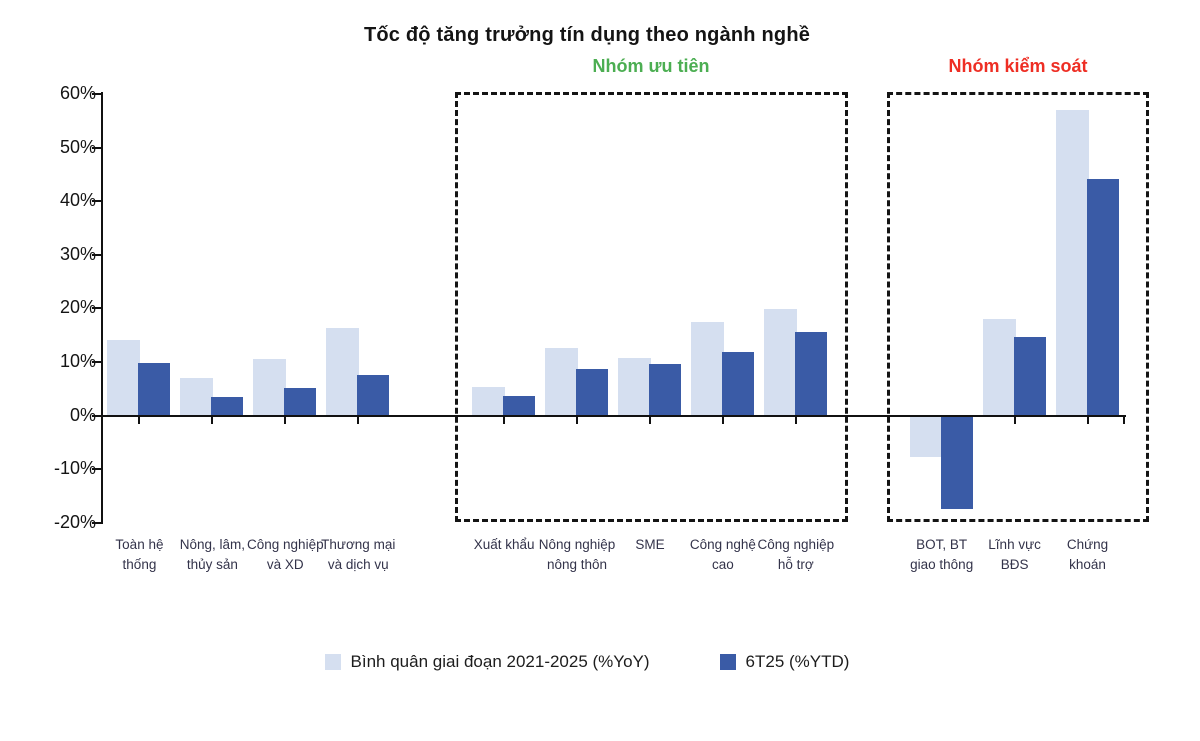  I want to click on category-label: Nông nghiệp nông thôn, so click(577, 554).